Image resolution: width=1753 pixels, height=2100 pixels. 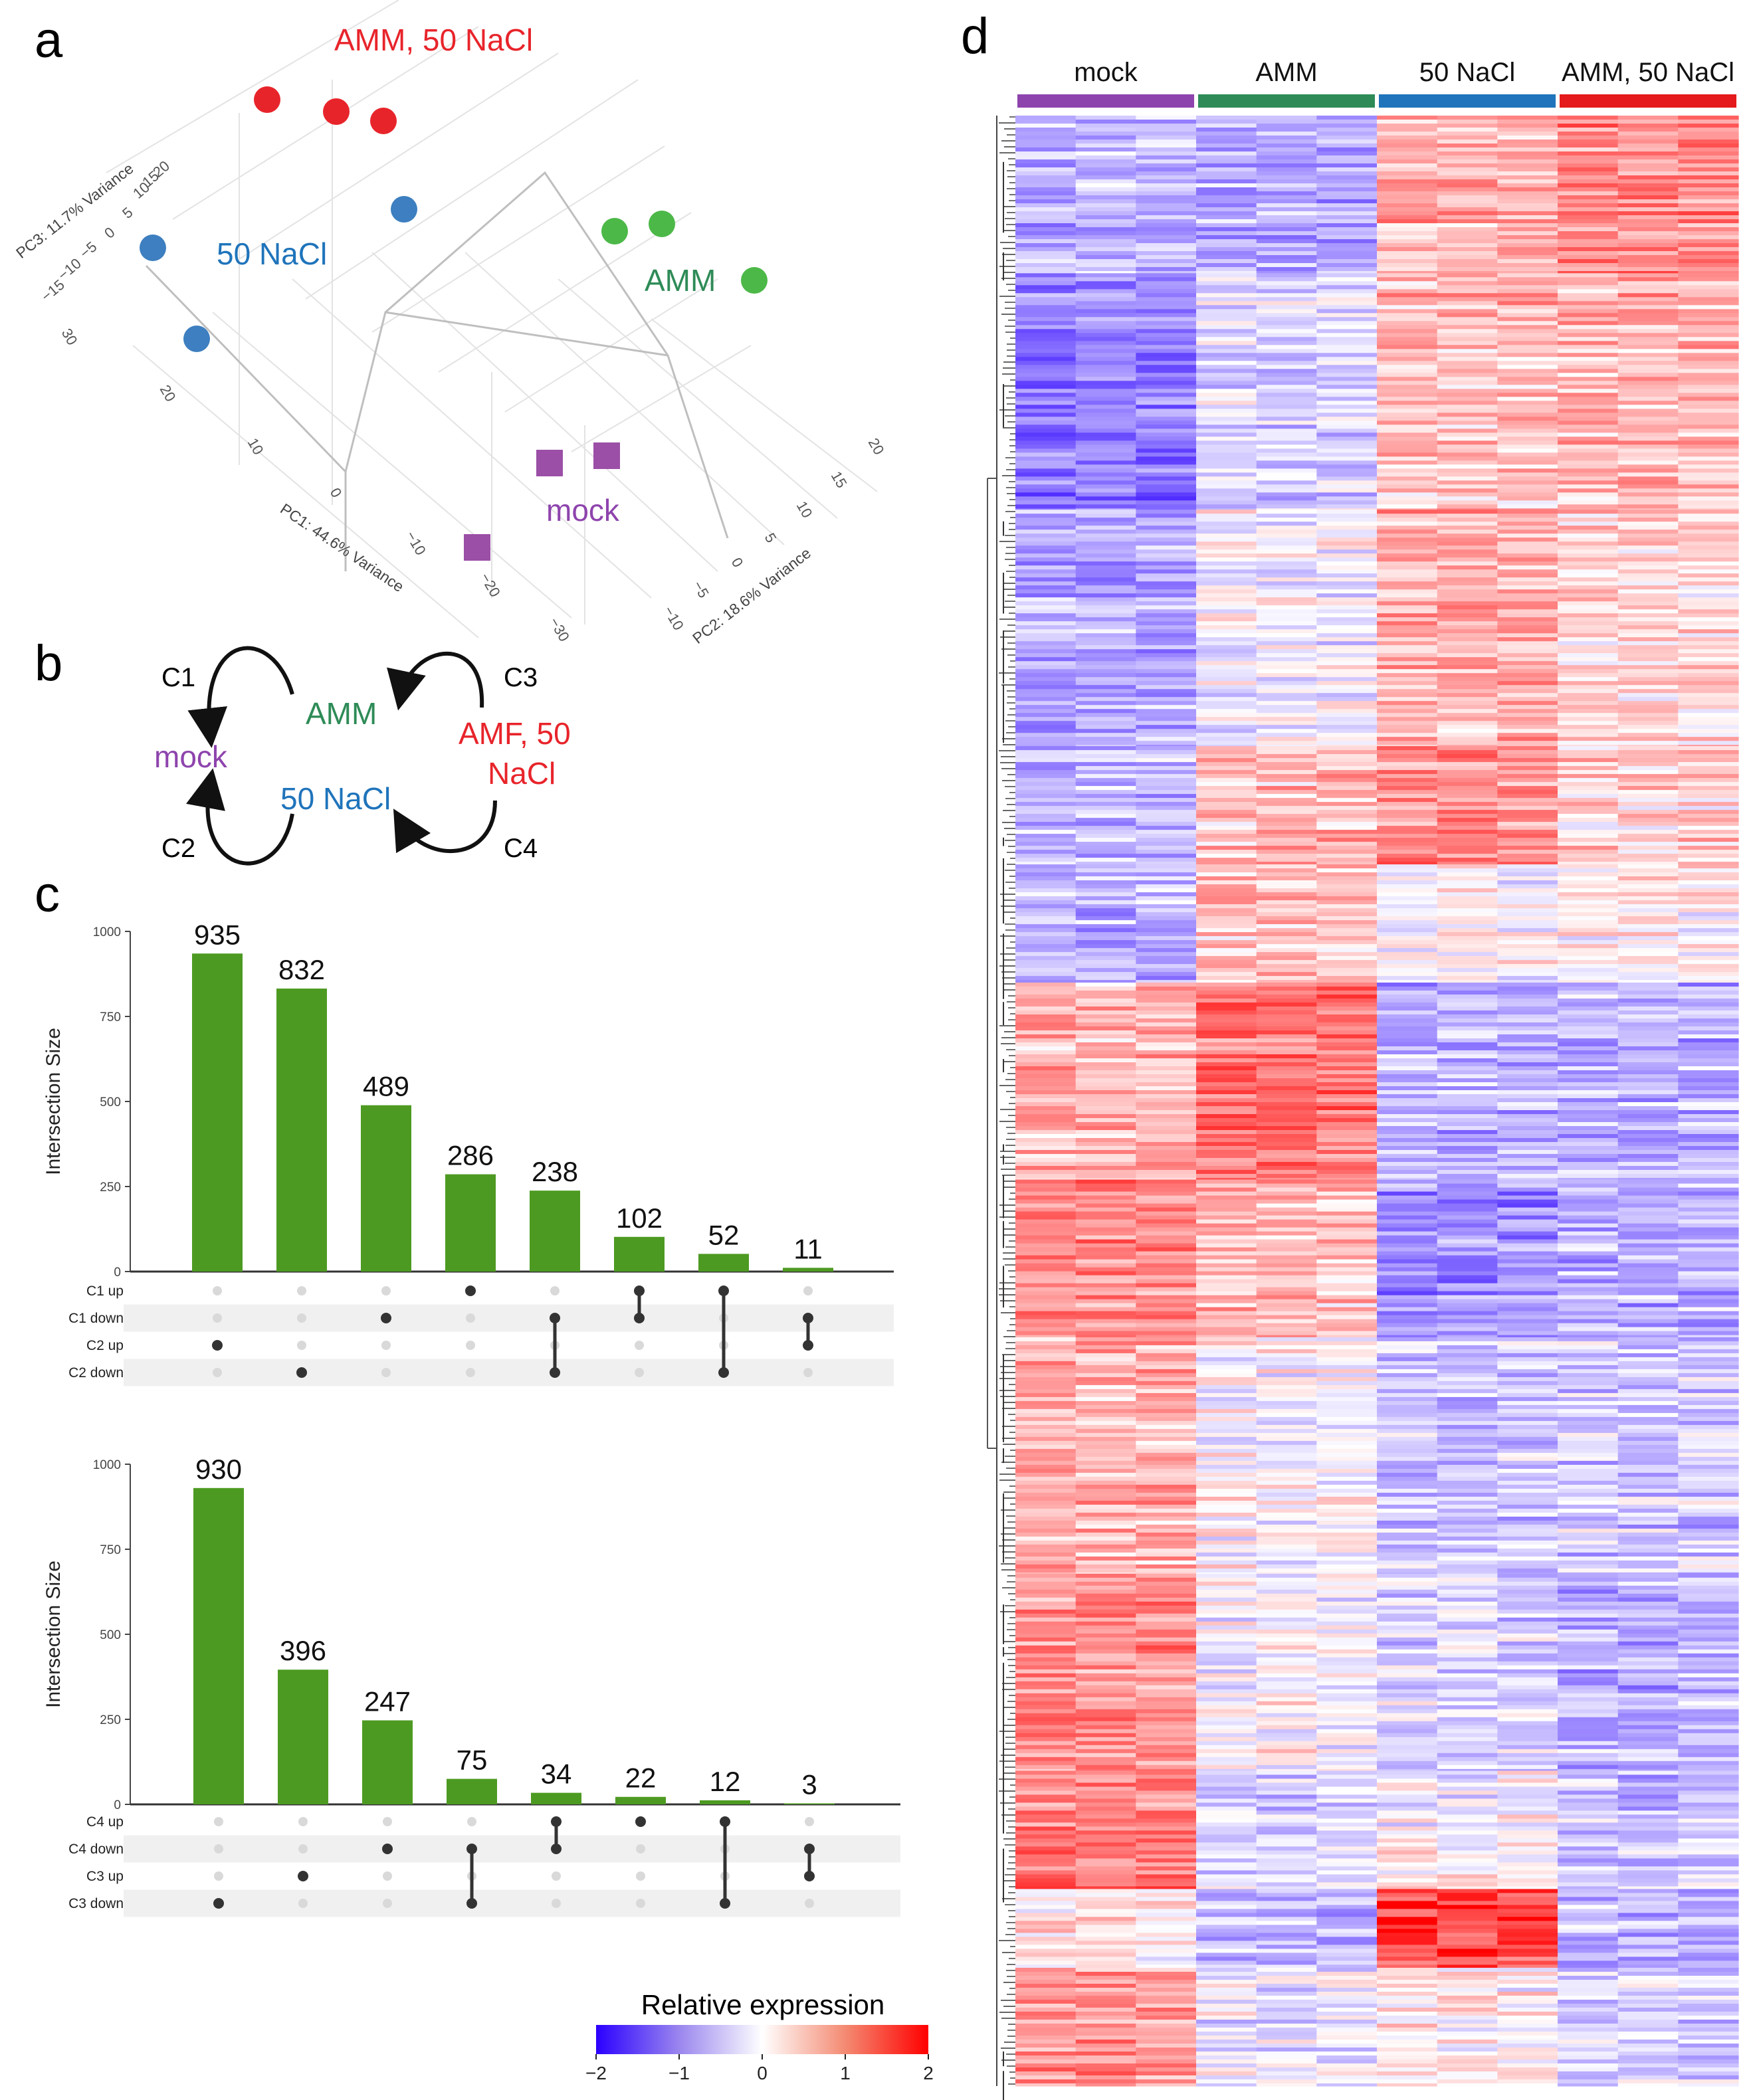 I want to click on bar-value-label: 34, so click(x=556, y=1775).